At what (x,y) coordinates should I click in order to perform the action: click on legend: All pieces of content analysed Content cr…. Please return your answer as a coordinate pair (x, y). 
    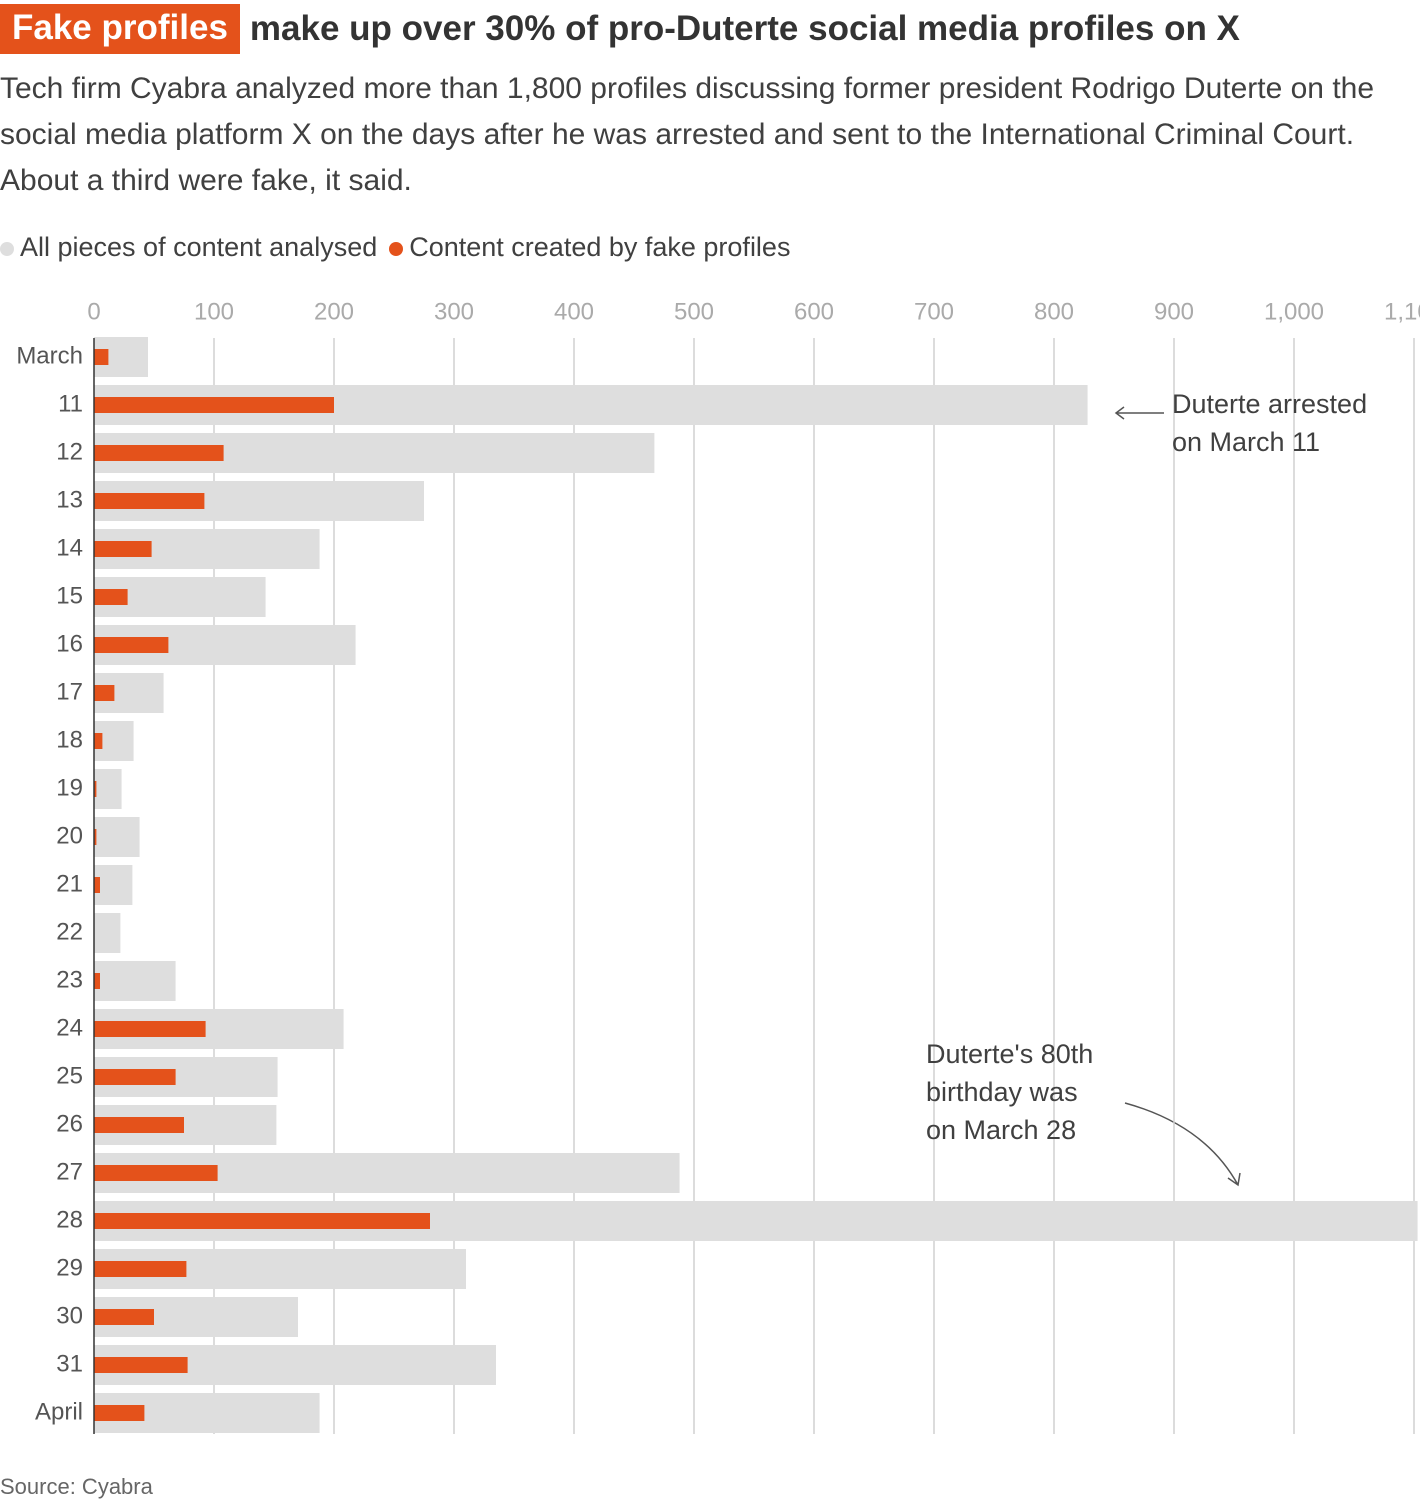
    Looking at the image, I should click on (395, 247).